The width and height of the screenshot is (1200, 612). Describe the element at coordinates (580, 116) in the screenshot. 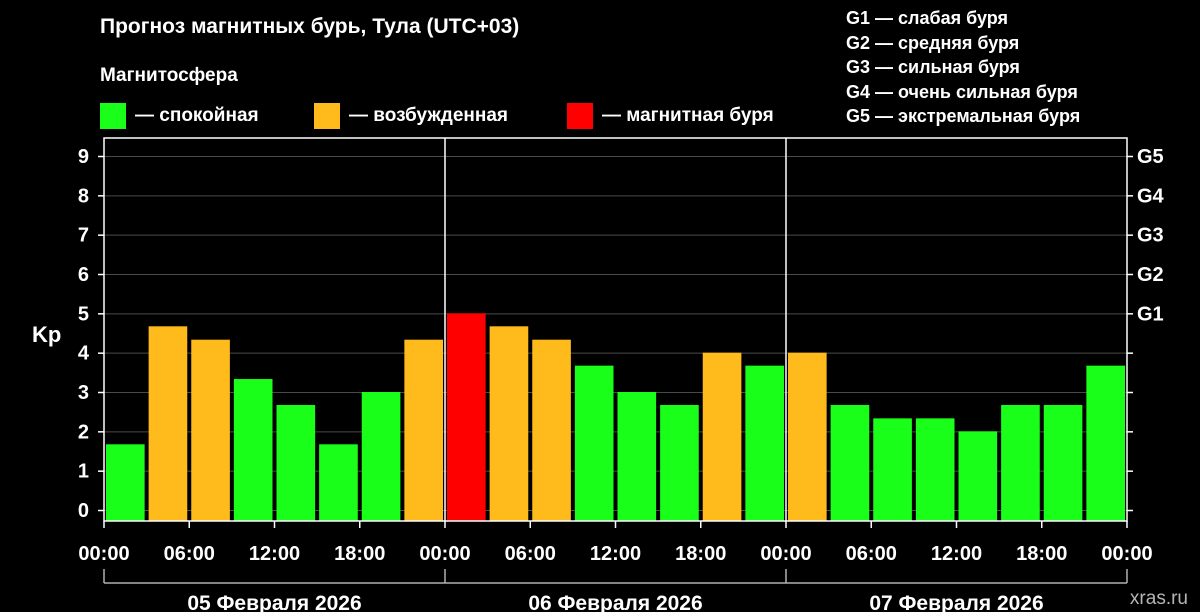

I see `legend-storm-swatch` at that location.